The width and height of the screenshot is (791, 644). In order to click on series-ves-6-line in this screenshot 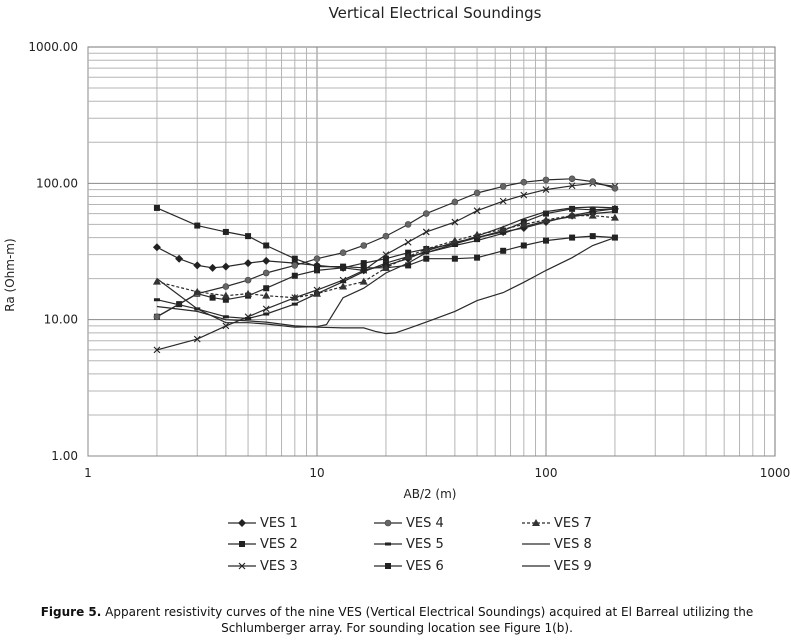, I will do `click(385, 238)`.